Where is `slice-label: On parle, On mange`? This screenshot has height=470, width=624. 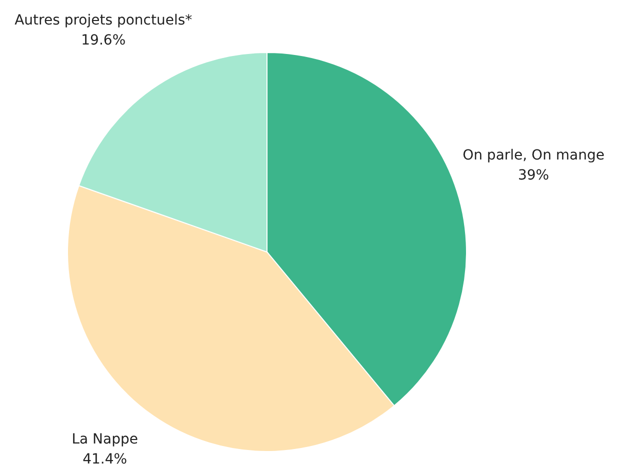
slice-label: On parle, On mange is located at coordinates (533, 156).